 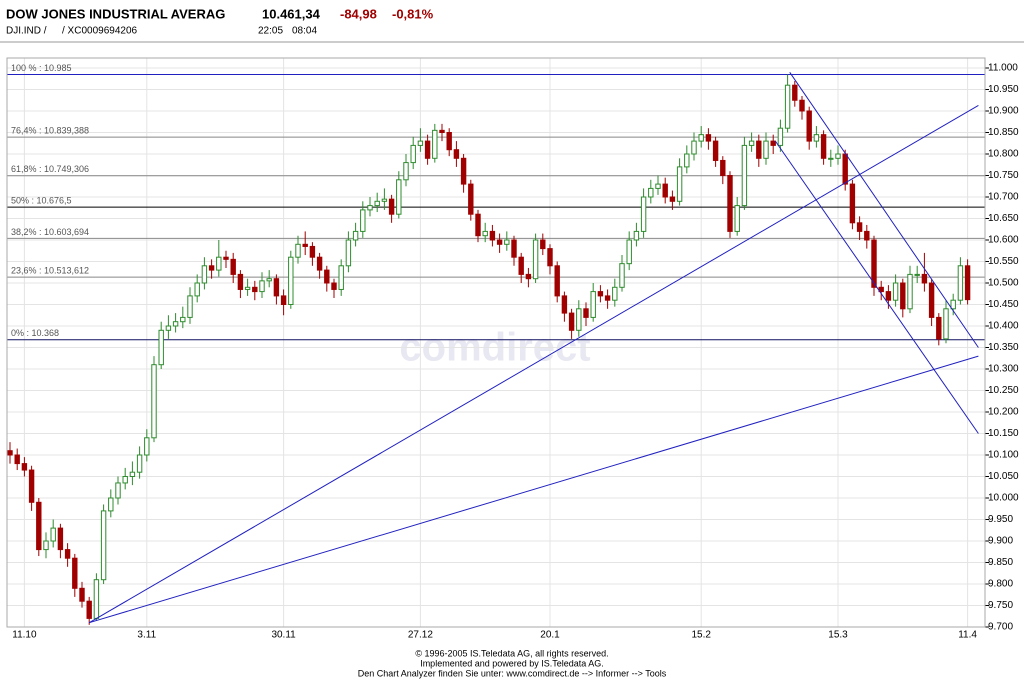 What do you see at coordinates (41, 200) in the screenshot?
I see `fibonacci-label: 50% : 10.676,5` at bounding box center [41, 200].